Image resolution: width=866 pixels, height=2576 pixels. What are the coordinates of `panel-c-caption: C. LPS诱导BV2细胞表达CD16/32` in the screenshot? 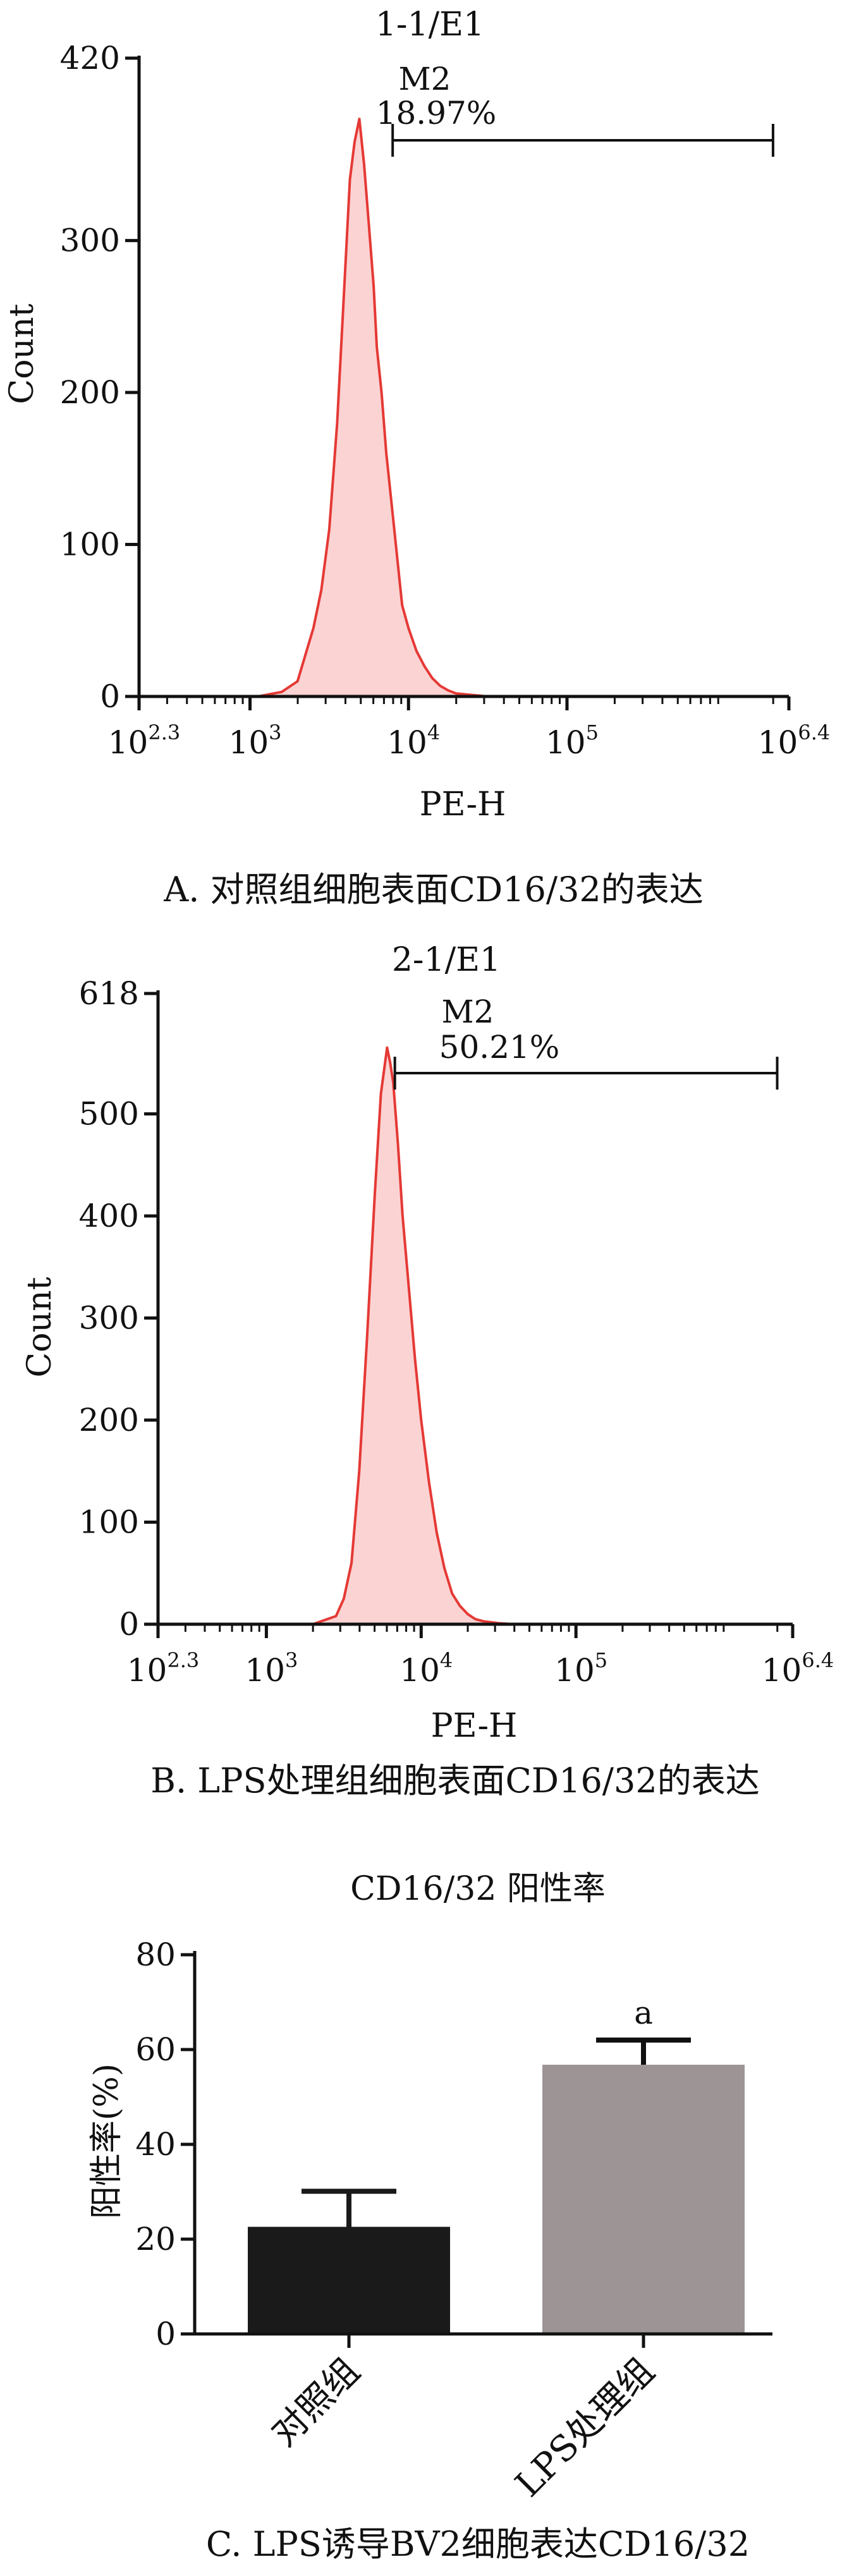 It's located at (478, 2544).